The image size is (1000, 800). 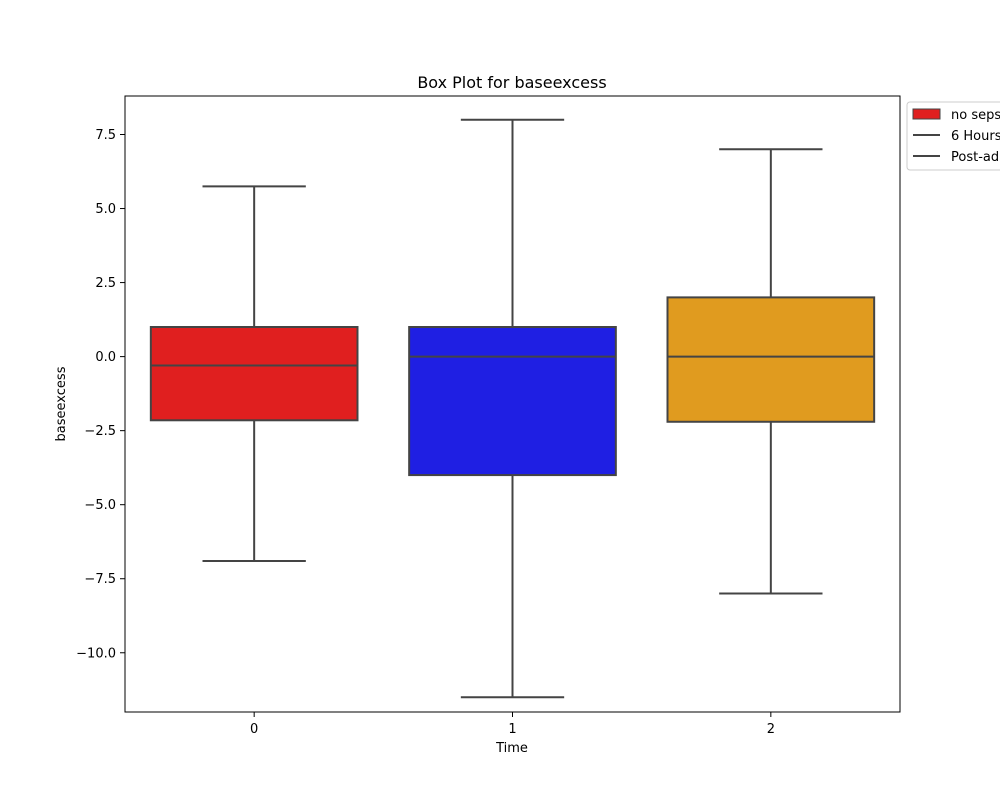 What do you see at coordinates (105, 283) in the screenshot?
I see `y-tick-label: 2.5` at bounding box center [105, 283].